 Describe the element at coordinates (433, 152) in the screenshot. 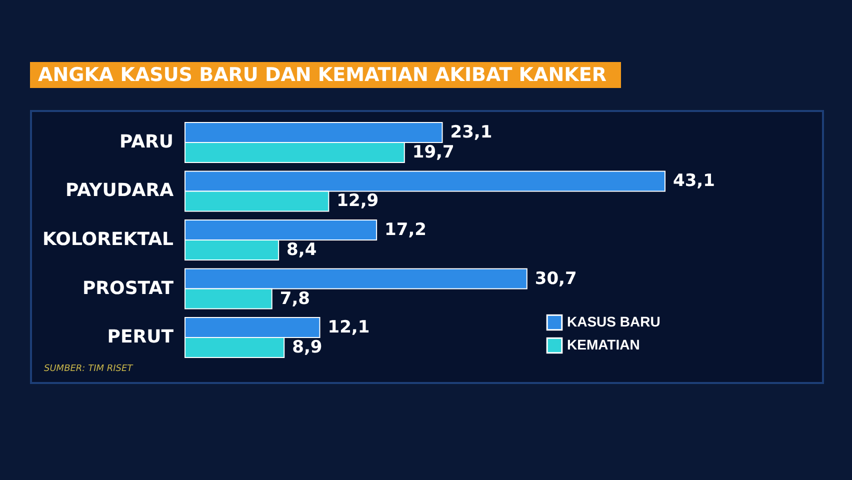

I see `data-label: 19,7` at that location.